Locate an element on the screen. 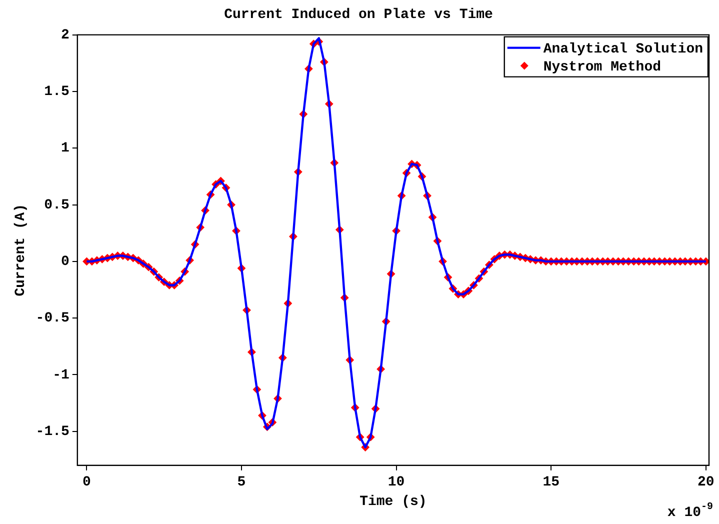 This screenshot has height=524, width=719. y-axis-title: Current (A) is located at coordinates (20, 250).